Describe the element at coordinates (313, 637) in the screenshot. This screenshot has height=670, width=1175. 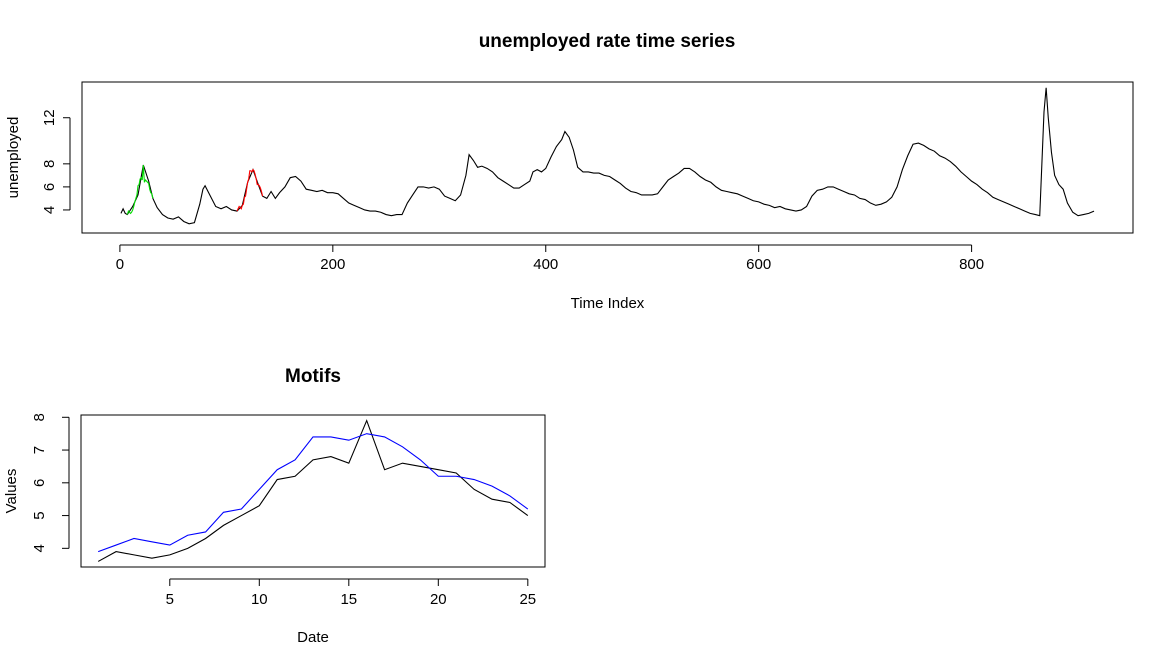
I see `x-axis-label: Date` at that location.